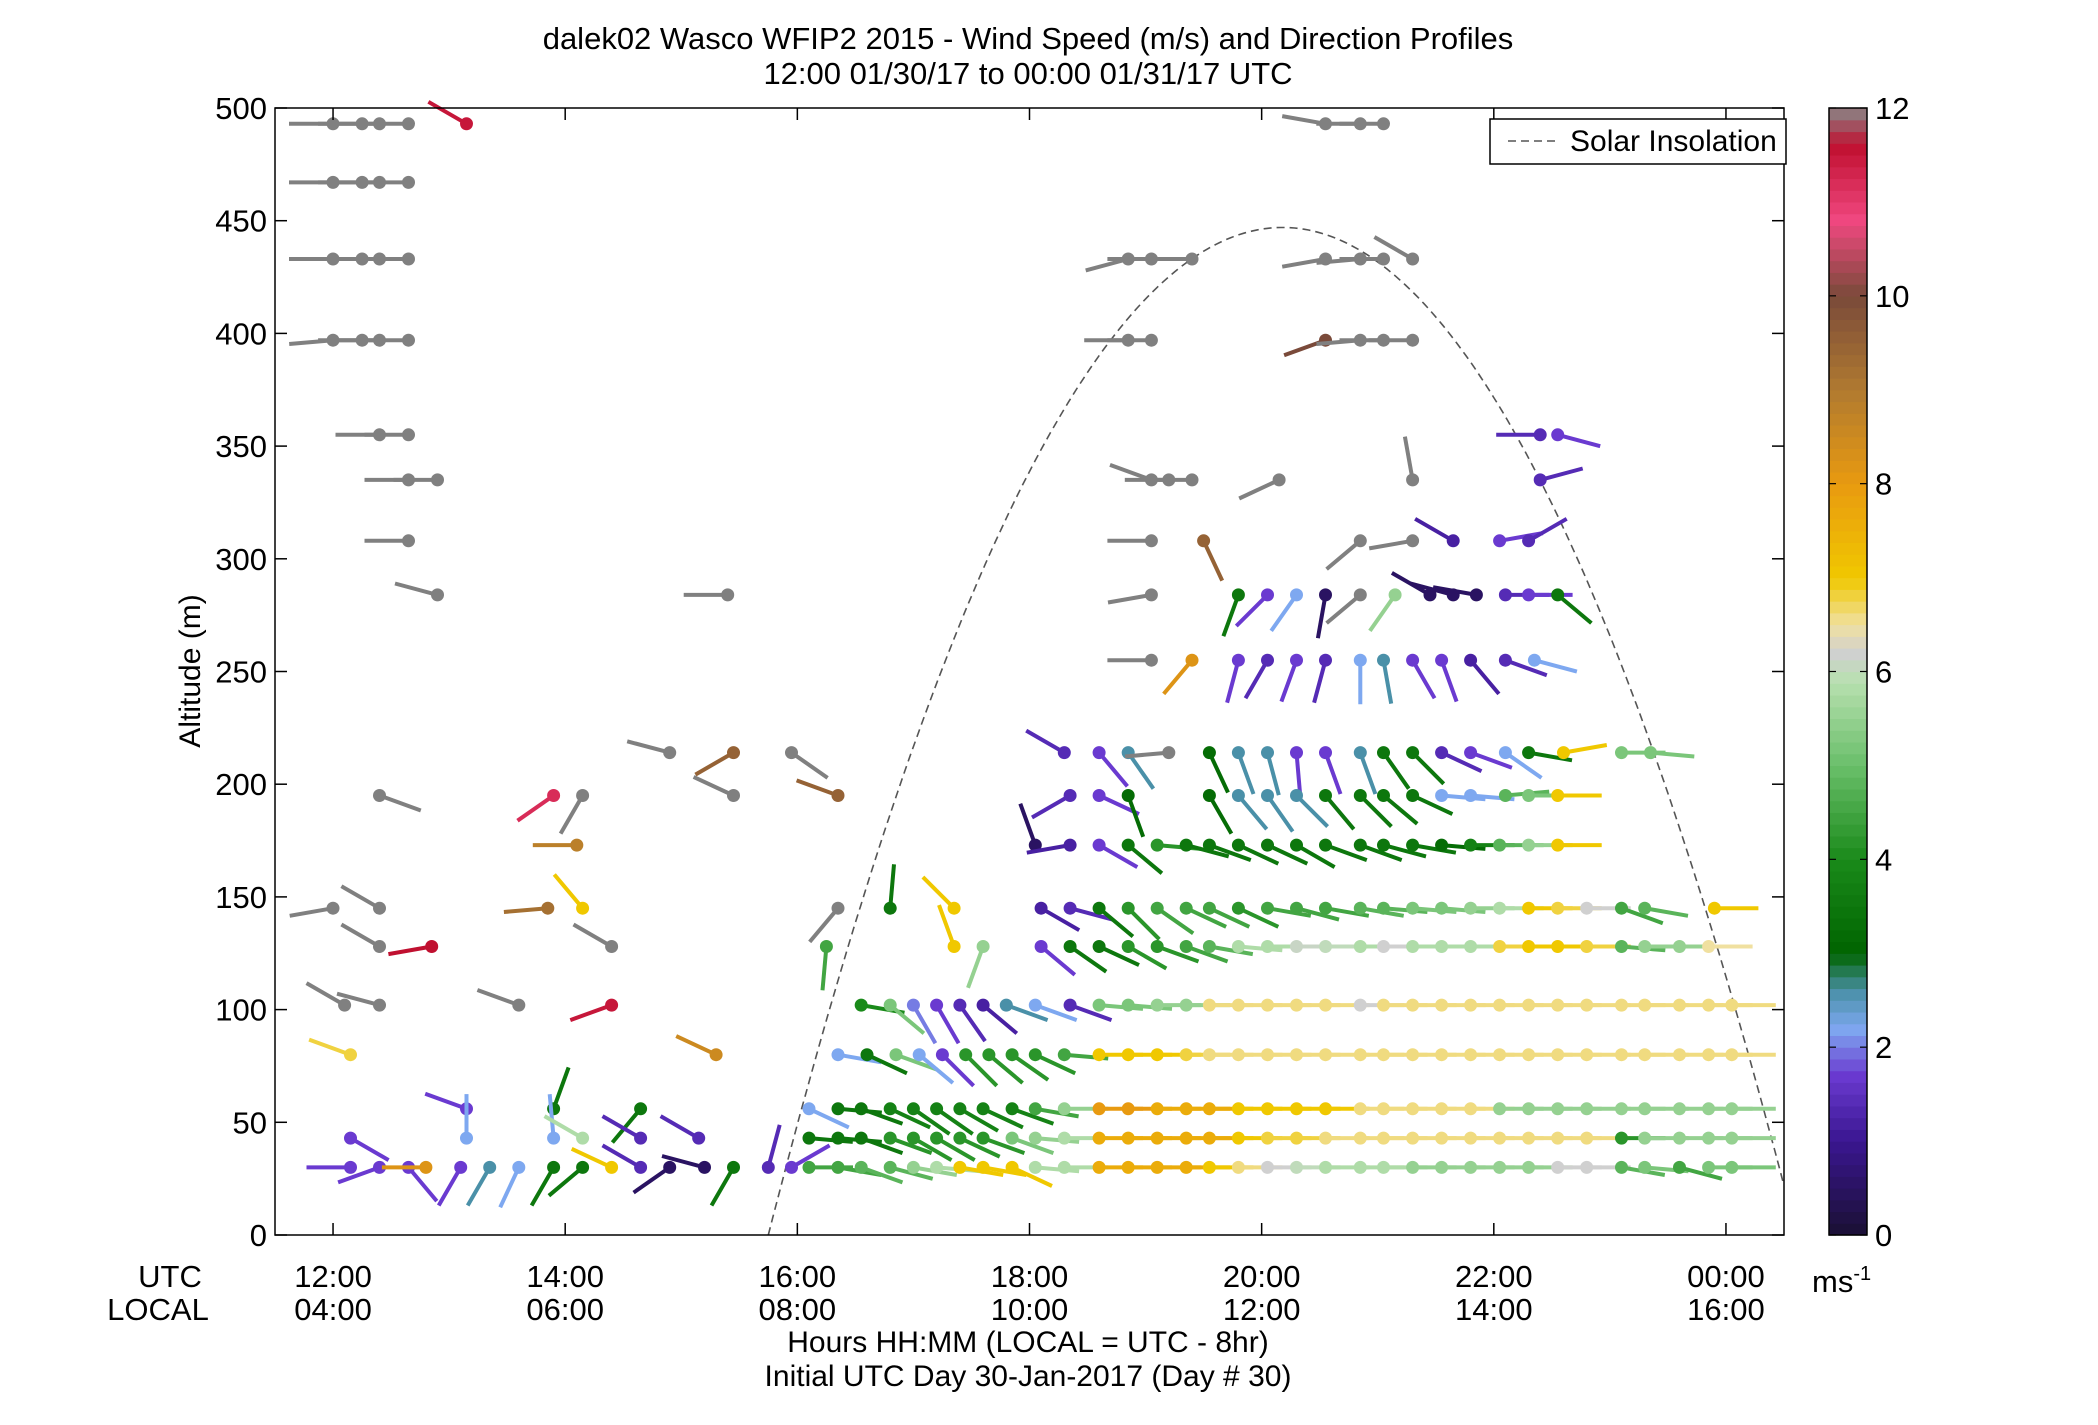  Describe the element at coordinates (1883, 484) in the screenshot. I see `colorbar-tick-label: 8` at that location.